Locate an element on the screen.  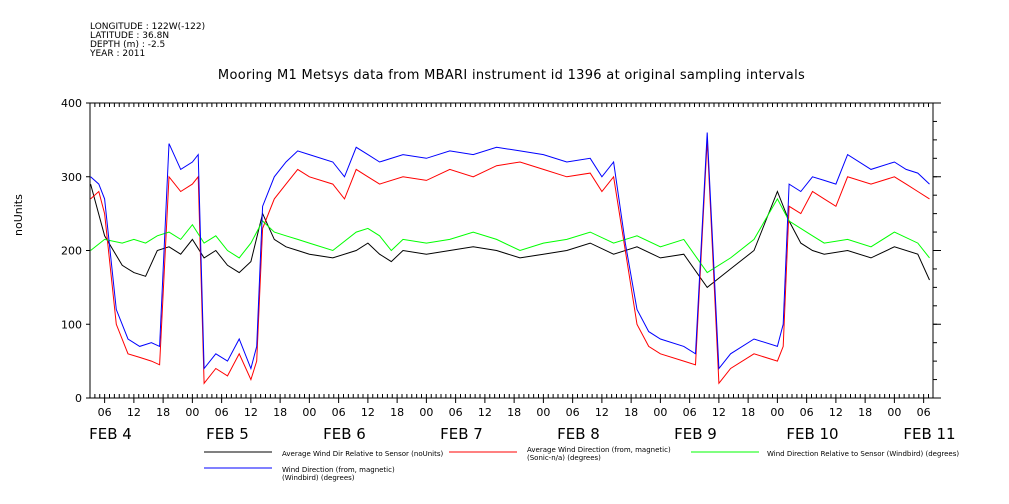
x-day-label: FEB 11 is located at coordinates (929, 434).